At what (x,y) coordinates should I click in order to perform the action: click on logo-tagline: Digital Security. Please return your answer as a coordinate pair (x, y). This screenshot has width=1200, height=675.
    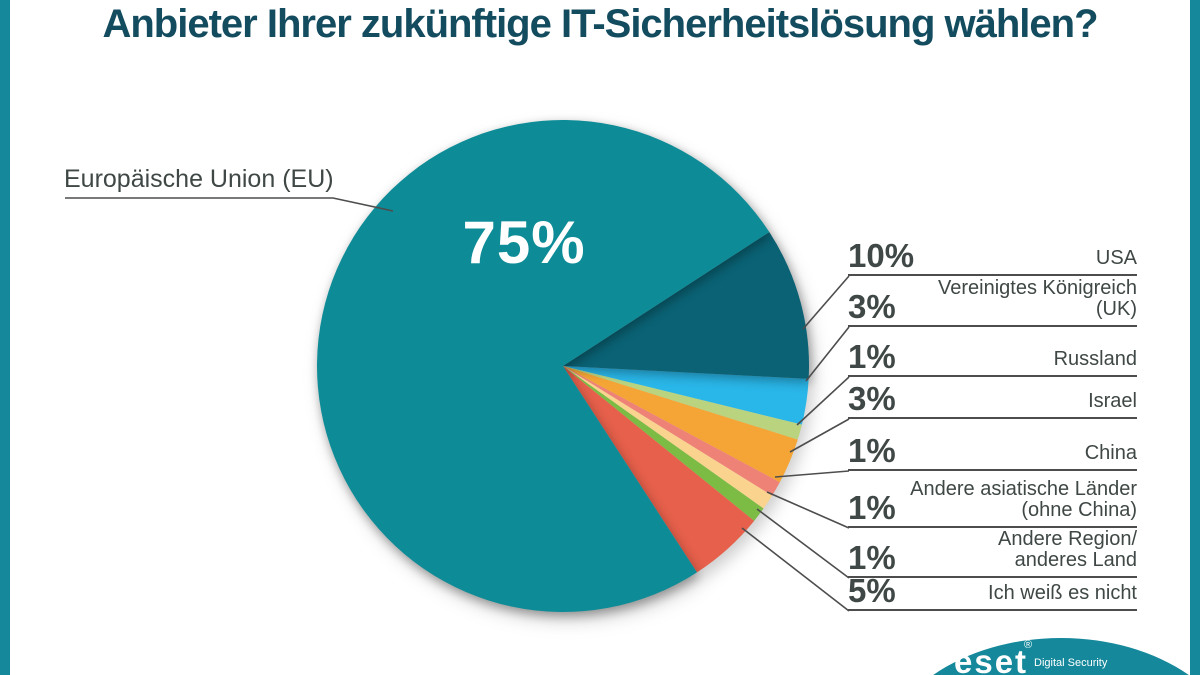
    Looking at the image, I should click on (1071, 663).